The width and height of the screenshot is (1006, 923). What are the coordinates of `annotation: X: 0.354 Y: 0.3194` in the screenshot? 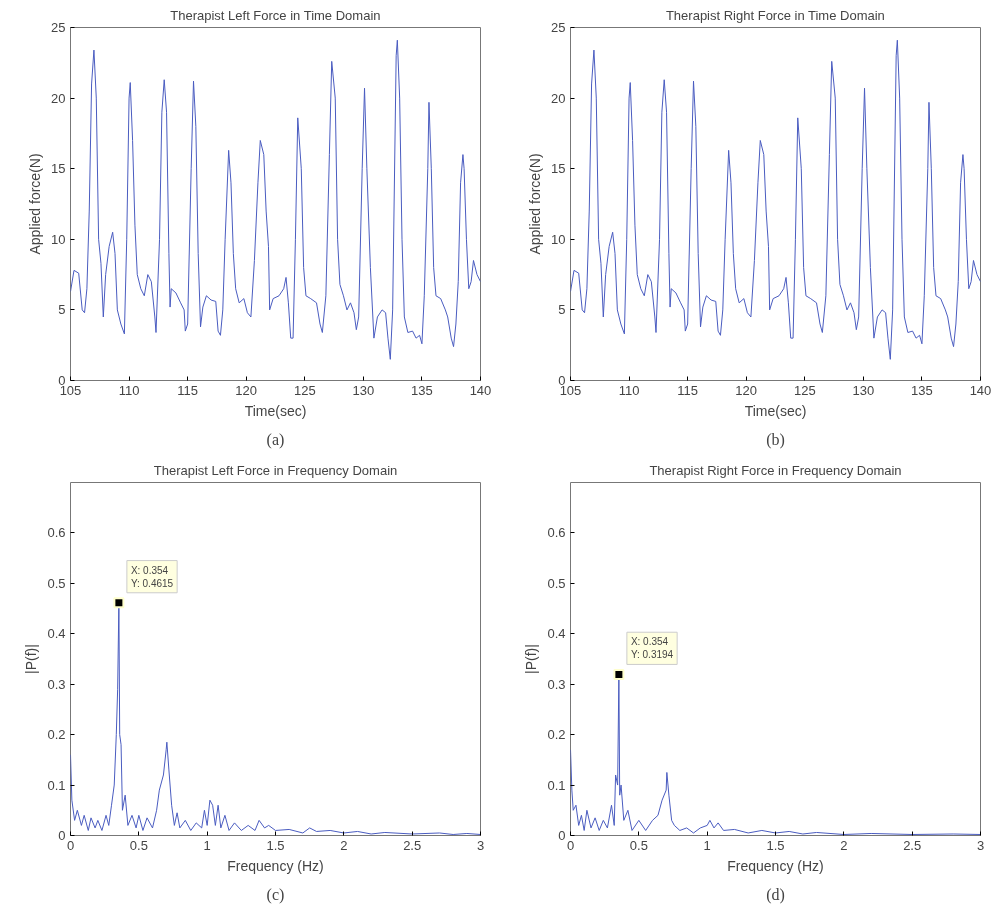 It's located at (652, 648).